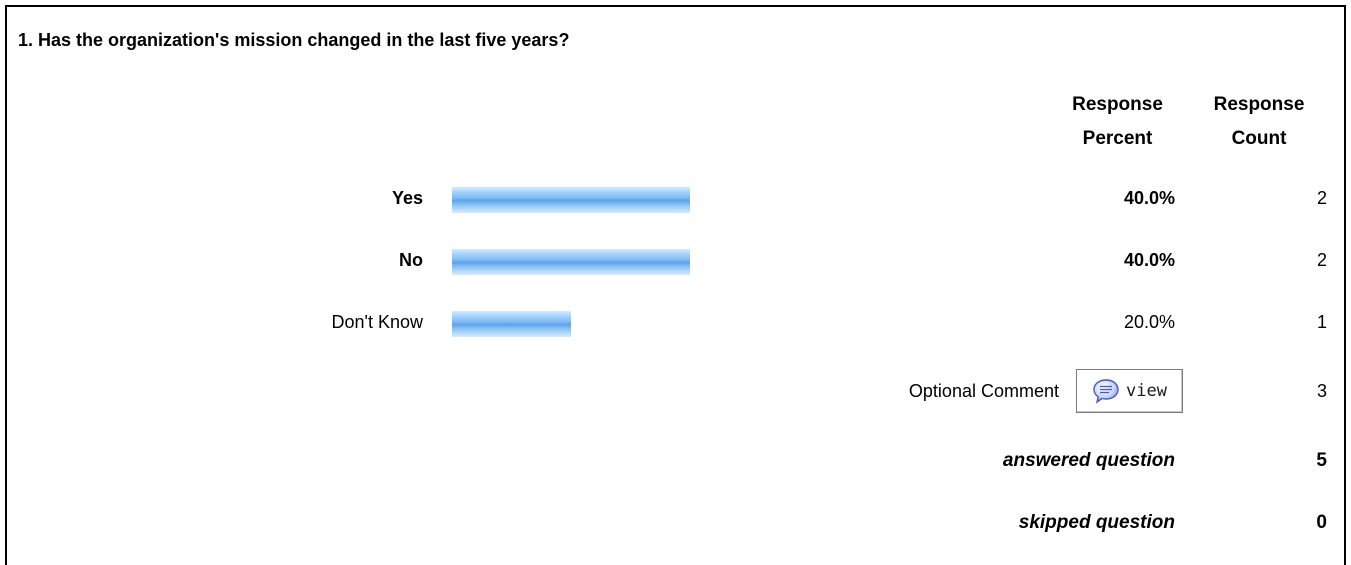  What do you see at coordinates (1321, 260) in the screenshot?
I see `response-count-no: 2` at bounding box center [1321, 260].